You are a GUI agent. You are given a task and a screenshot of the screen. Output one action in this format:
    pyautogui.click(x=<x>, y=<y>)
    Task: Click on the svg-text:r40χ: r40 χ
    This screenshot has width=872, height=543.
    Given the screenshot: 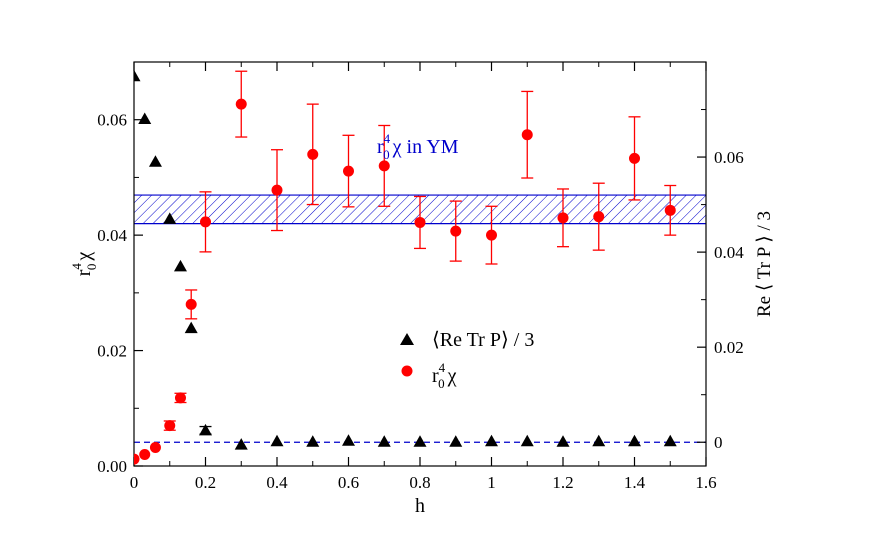 What is the action you would take?
    pyautogui.click(x=84, y=264)
    